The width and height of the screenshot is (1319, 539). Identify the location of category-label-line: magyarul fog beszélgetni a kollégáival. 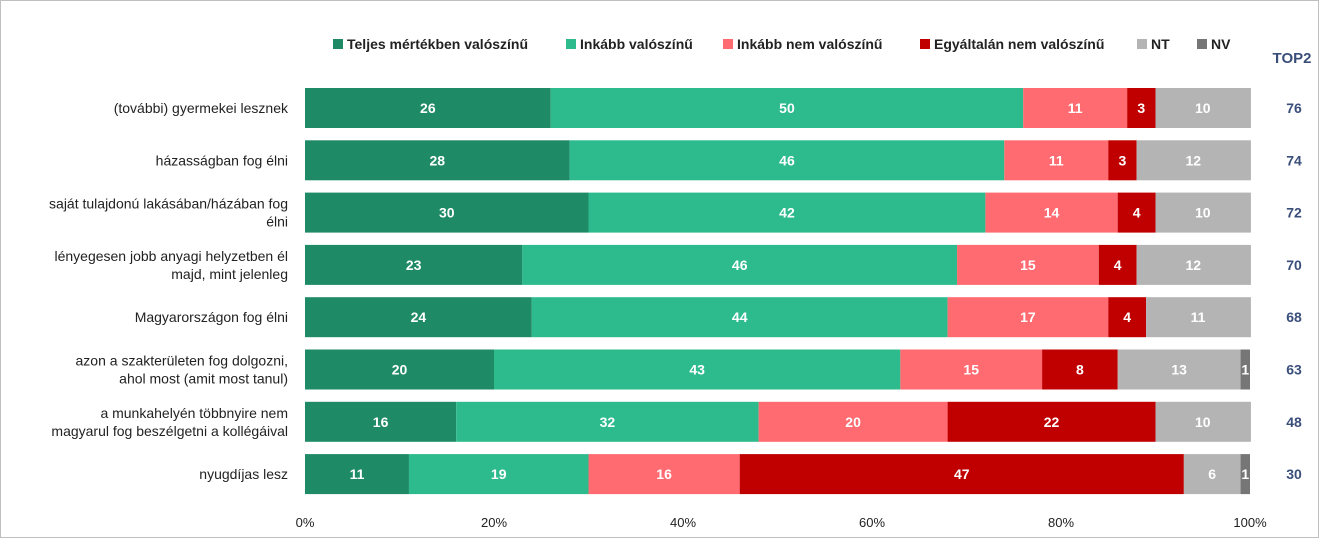
(169, 431).